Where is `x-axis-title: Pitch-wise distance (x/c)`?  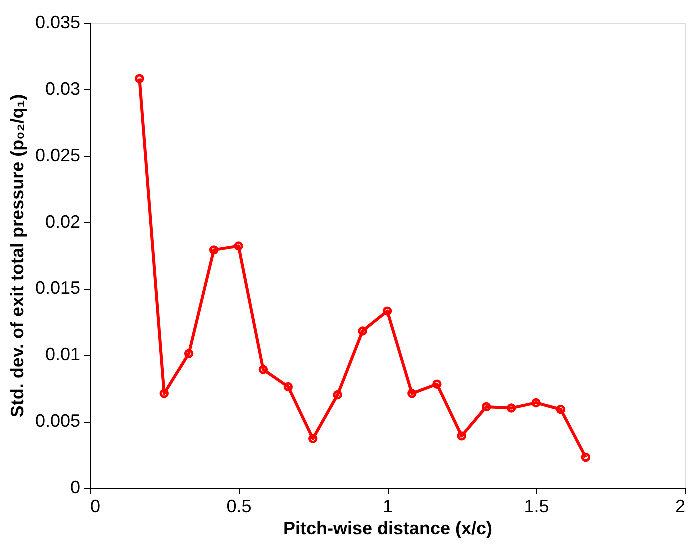 x-axis-title: Pitch-wise distance (x/c) is located at coordinates (388, 528).